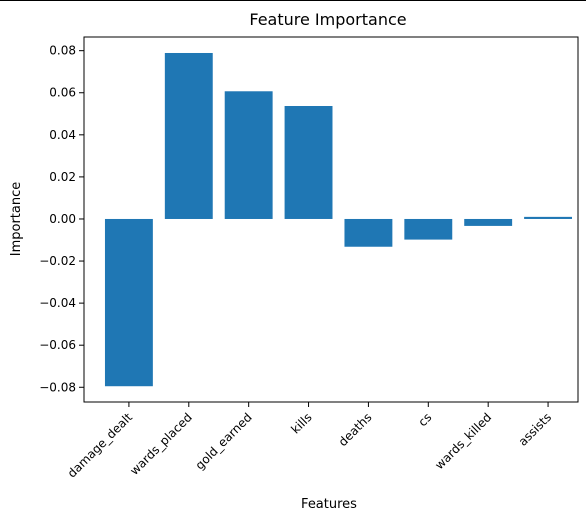 The height and width of the screenshot is (521, 586). Describe the element at coordinates (57, 387) in the screenshot. I see `y-tick-label: −0.08` at that location.